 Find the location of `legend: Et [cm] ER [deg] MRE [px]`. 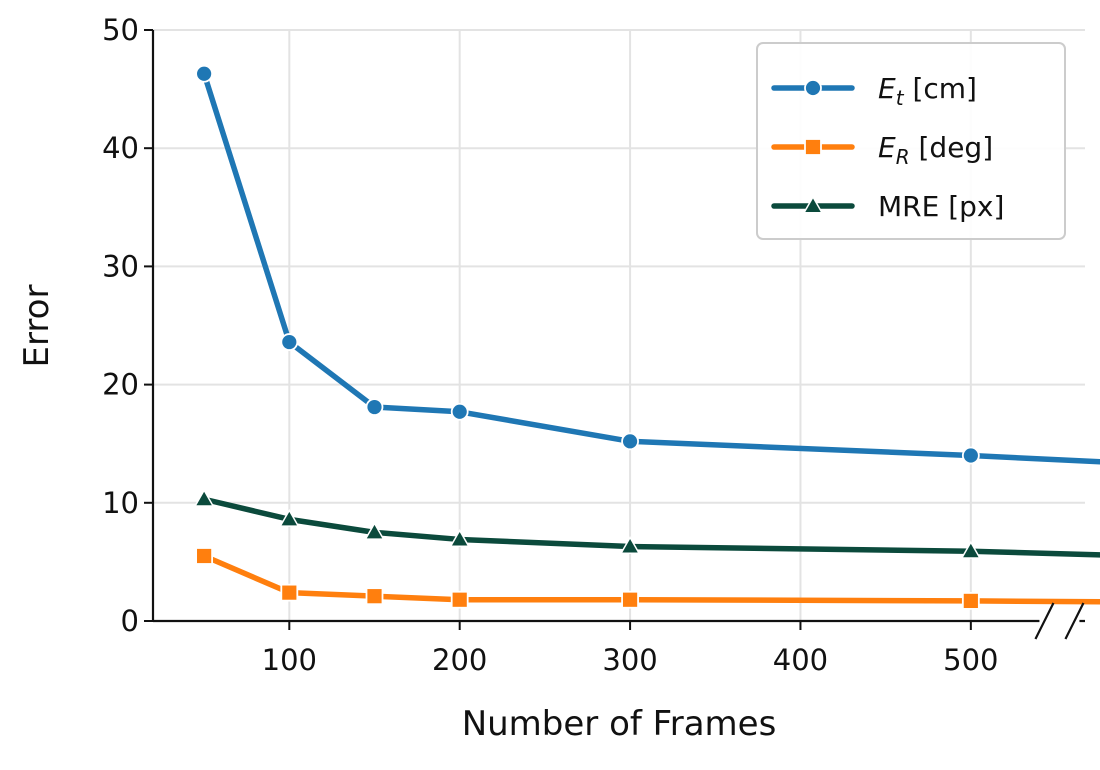

legend: Et [cm] ER [deg] MRE [px] is located at coordinates (911, 141).